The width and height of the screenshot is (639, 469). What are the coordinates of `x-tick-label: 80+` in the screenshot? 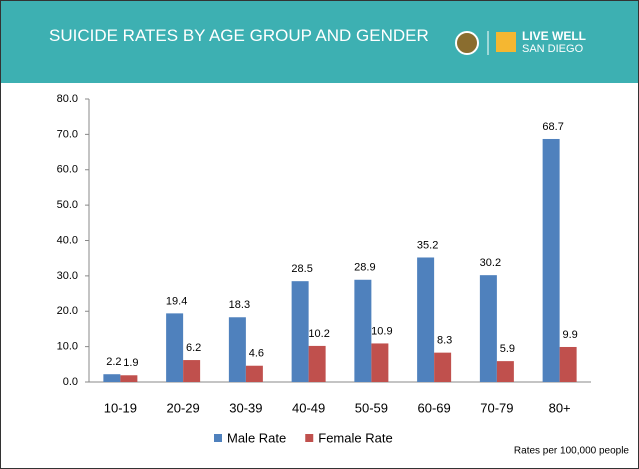 It's located at (560, 407).